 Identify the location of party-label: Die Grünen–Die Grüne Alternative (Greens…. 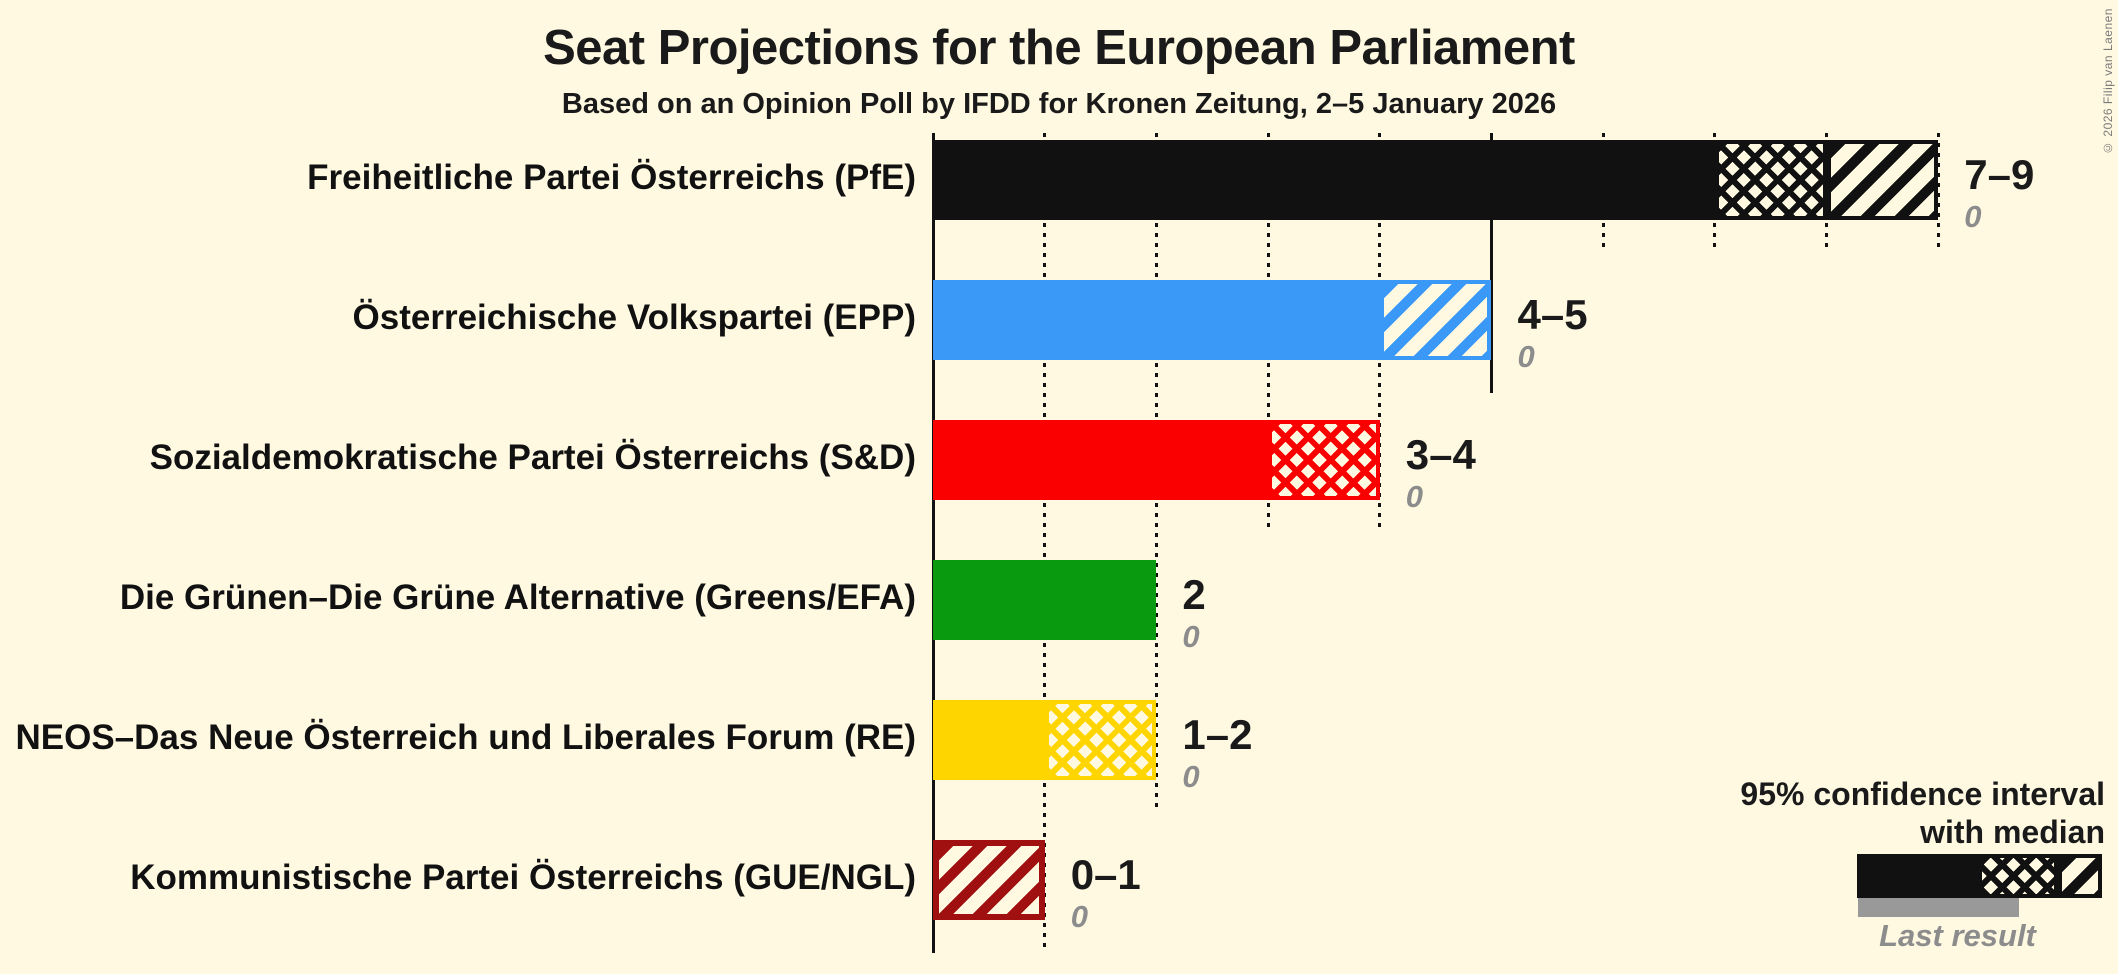
(517, 597).